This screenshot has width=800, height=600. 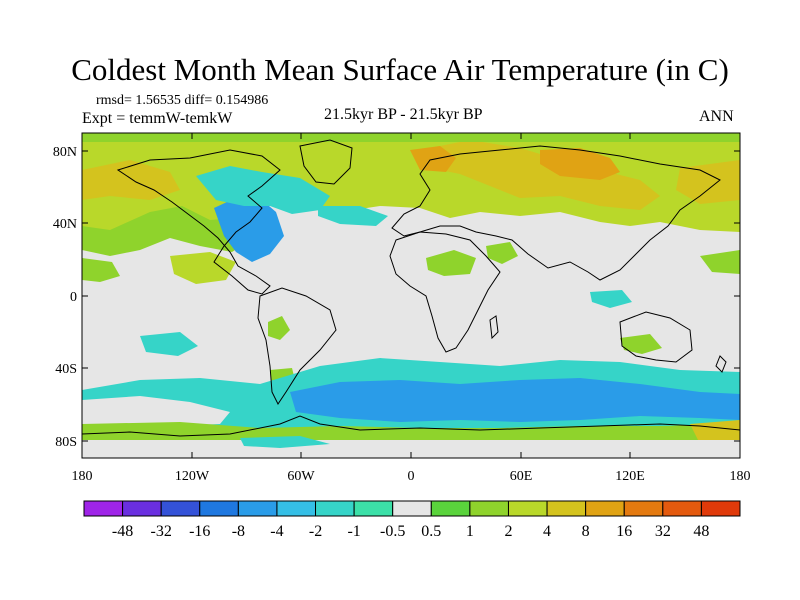 What do you see at coordinates (203, 268) in the screenshot?
I see `pacific-warm-patch` at bounding box center [203, 268].